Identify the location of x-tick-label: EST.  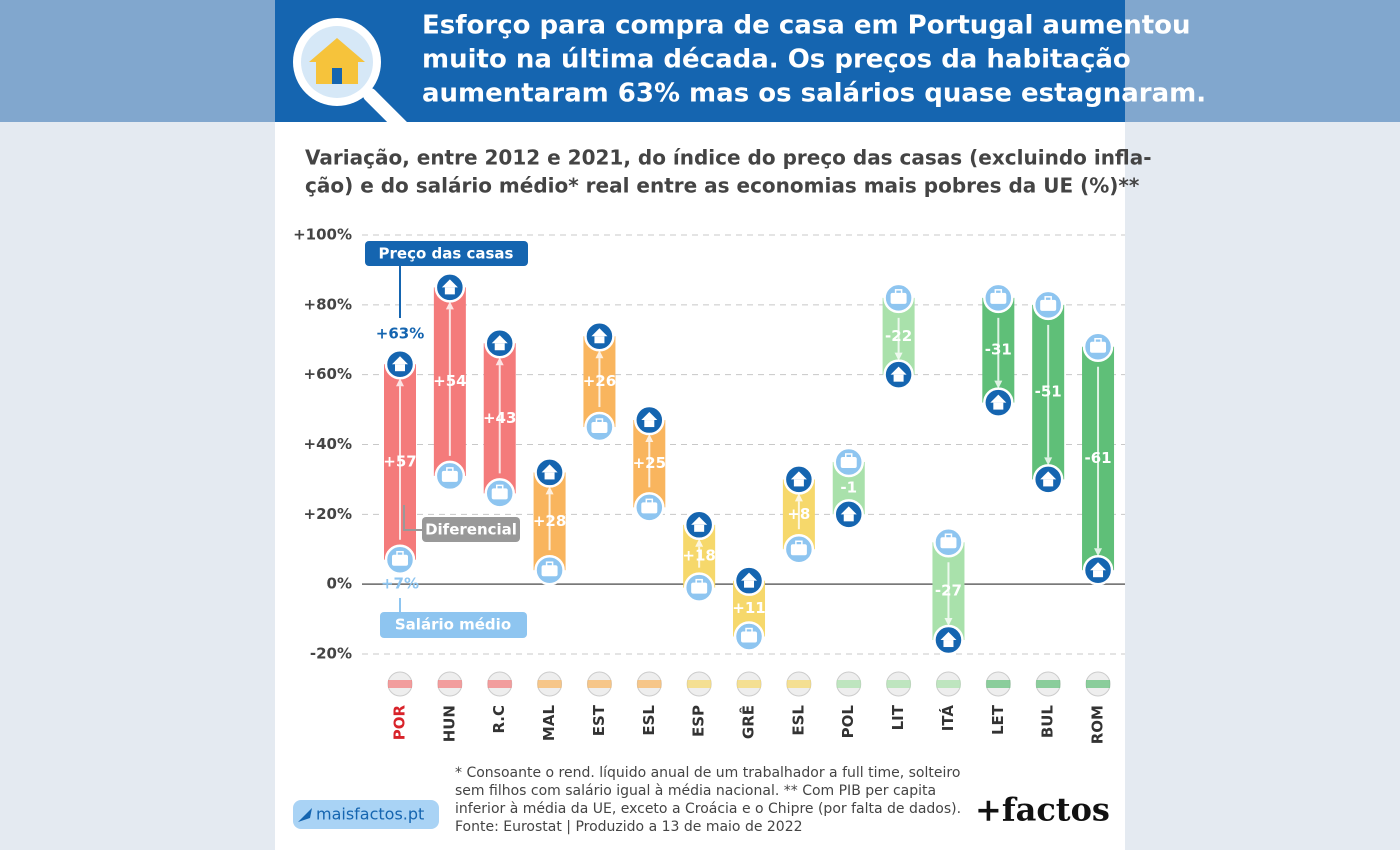
(599, 720).